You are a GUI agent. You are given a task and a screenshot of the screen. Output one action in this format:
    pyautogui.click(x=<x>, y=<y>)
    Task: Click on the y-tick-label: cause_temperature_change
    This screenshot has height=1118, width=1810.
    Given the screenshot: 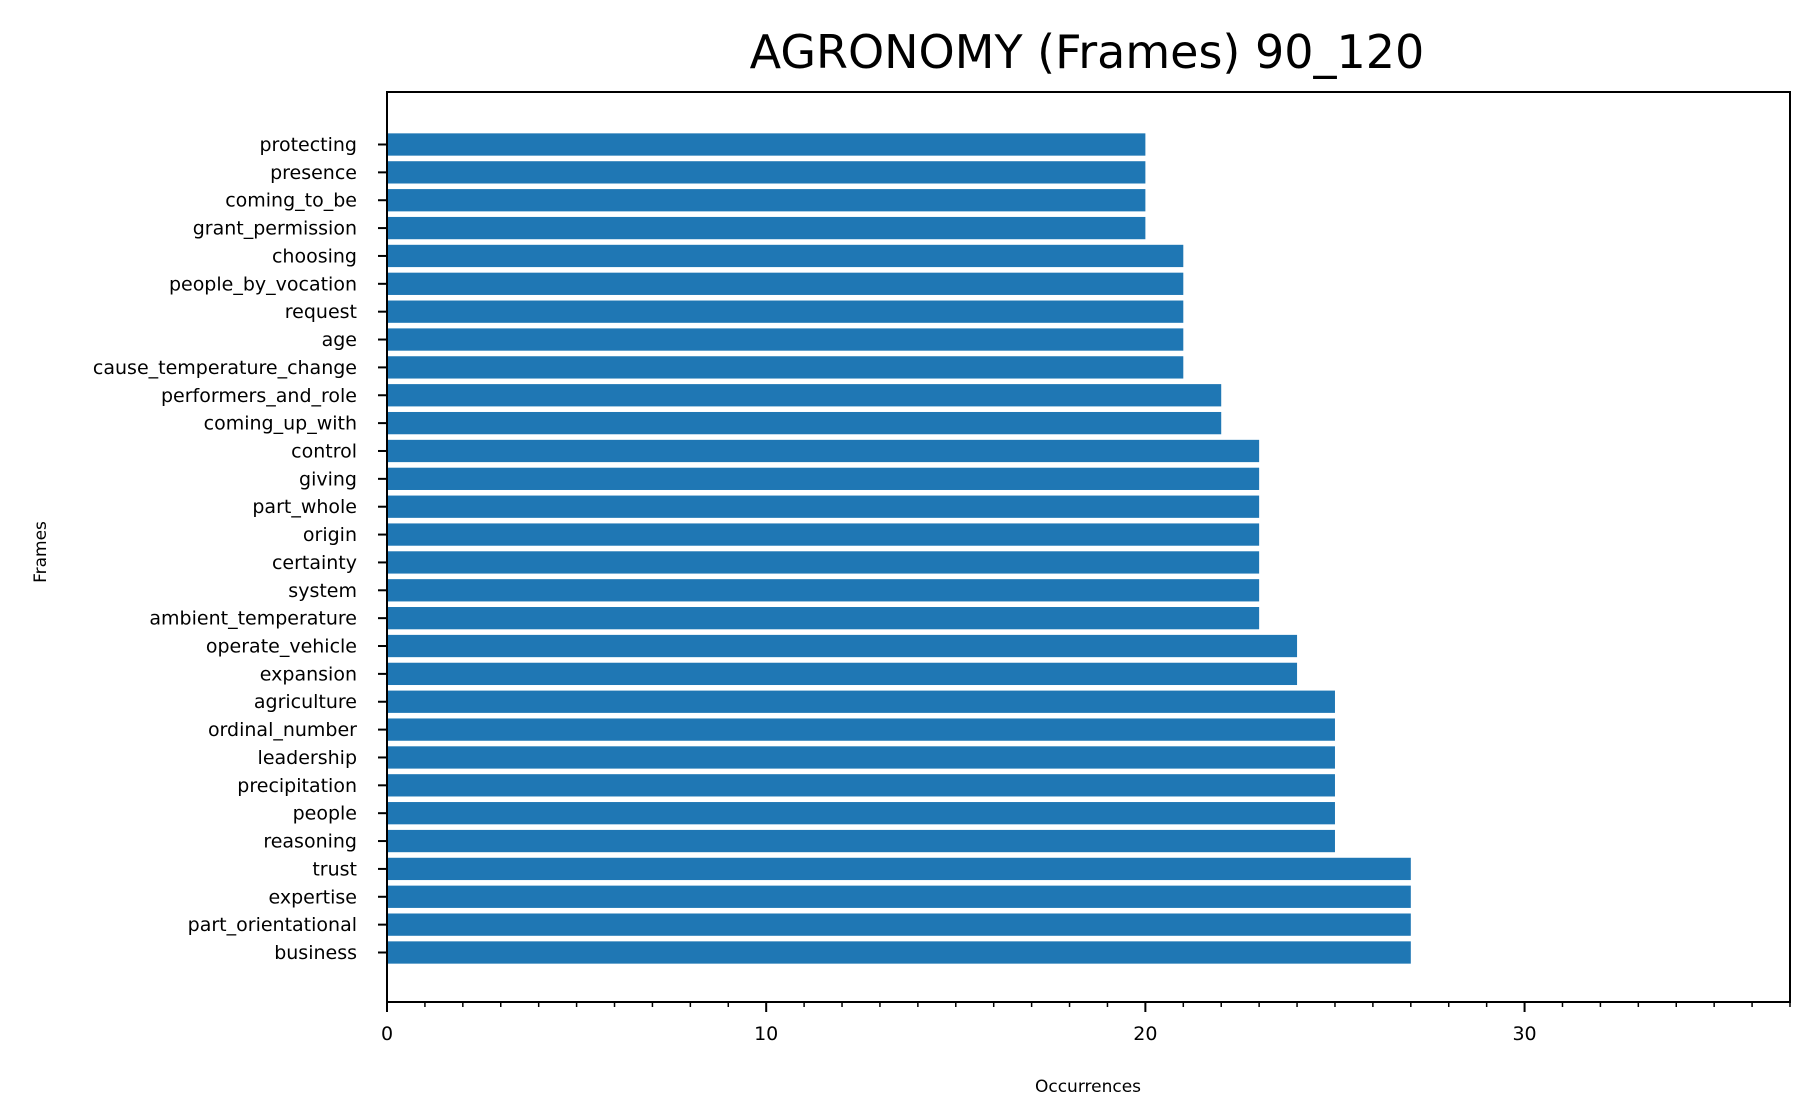 What is the action you would take?
    pyautogui.click(x=225, y=368)
    